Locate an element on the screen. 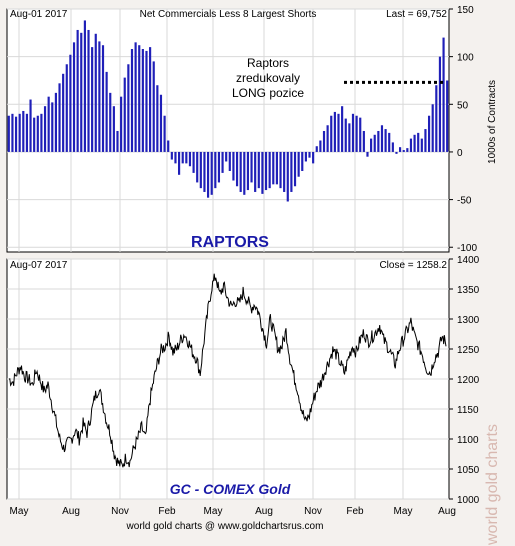 The height and width of the screenshot is (546, 515). top-date-label: Aug-01 2017 is located at coordinates (39, 14).